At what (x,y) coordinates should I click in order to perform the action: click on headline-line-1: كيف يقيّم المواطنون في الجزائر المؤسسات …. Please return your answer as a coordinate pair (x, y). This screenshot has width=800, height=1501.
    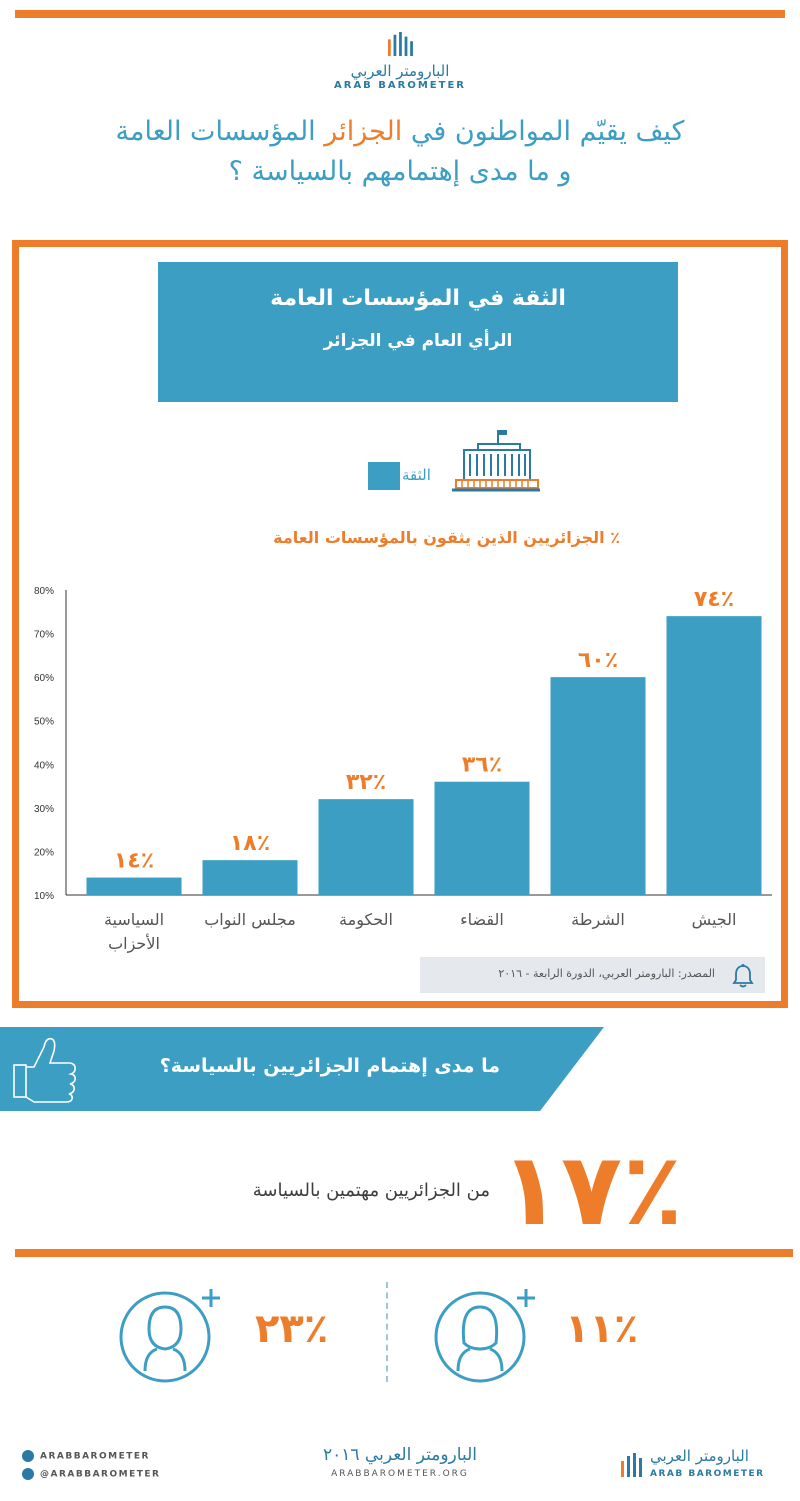
    Looking at the image, I should click on (400, 132).